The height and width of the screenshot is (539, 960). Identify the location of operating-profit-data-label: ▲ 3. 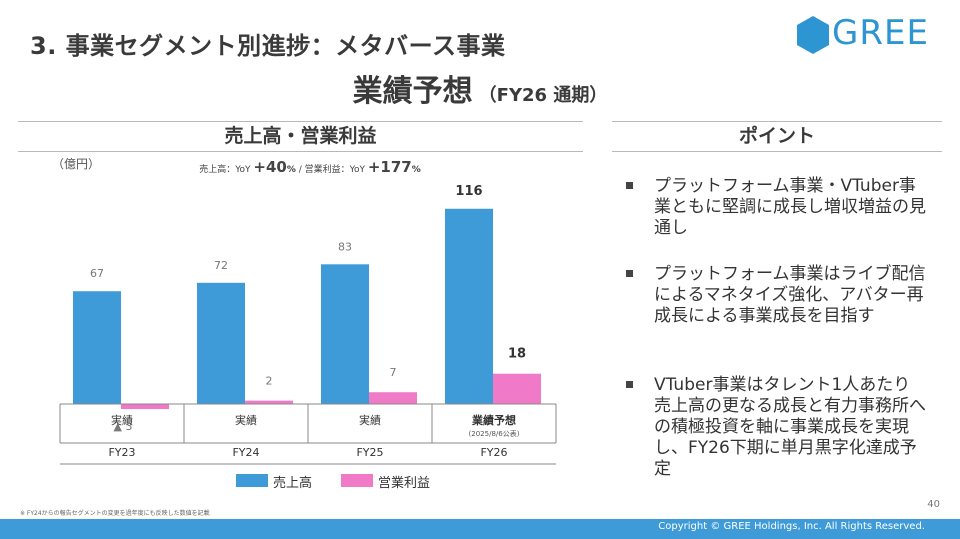
(123, 426).